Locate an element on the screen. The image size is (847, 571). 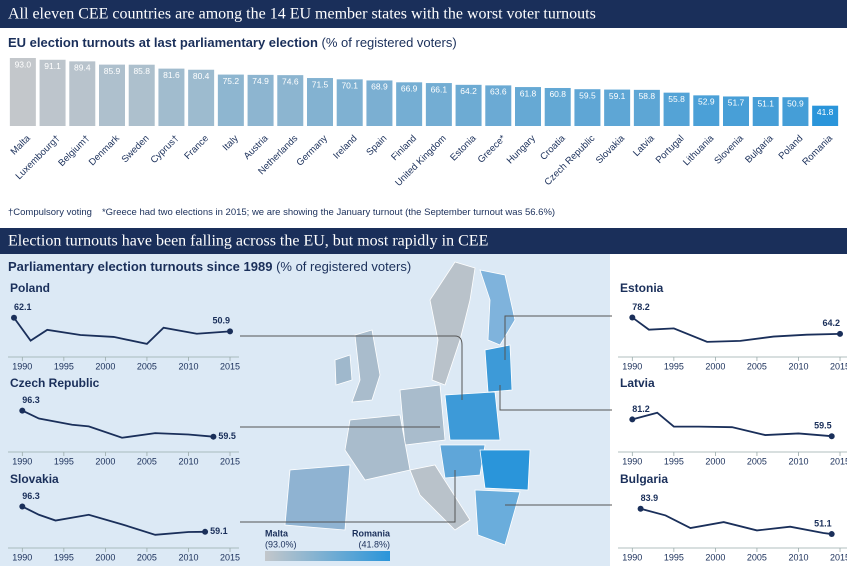
legend-low: Malta is located at coordinates (277, 533).